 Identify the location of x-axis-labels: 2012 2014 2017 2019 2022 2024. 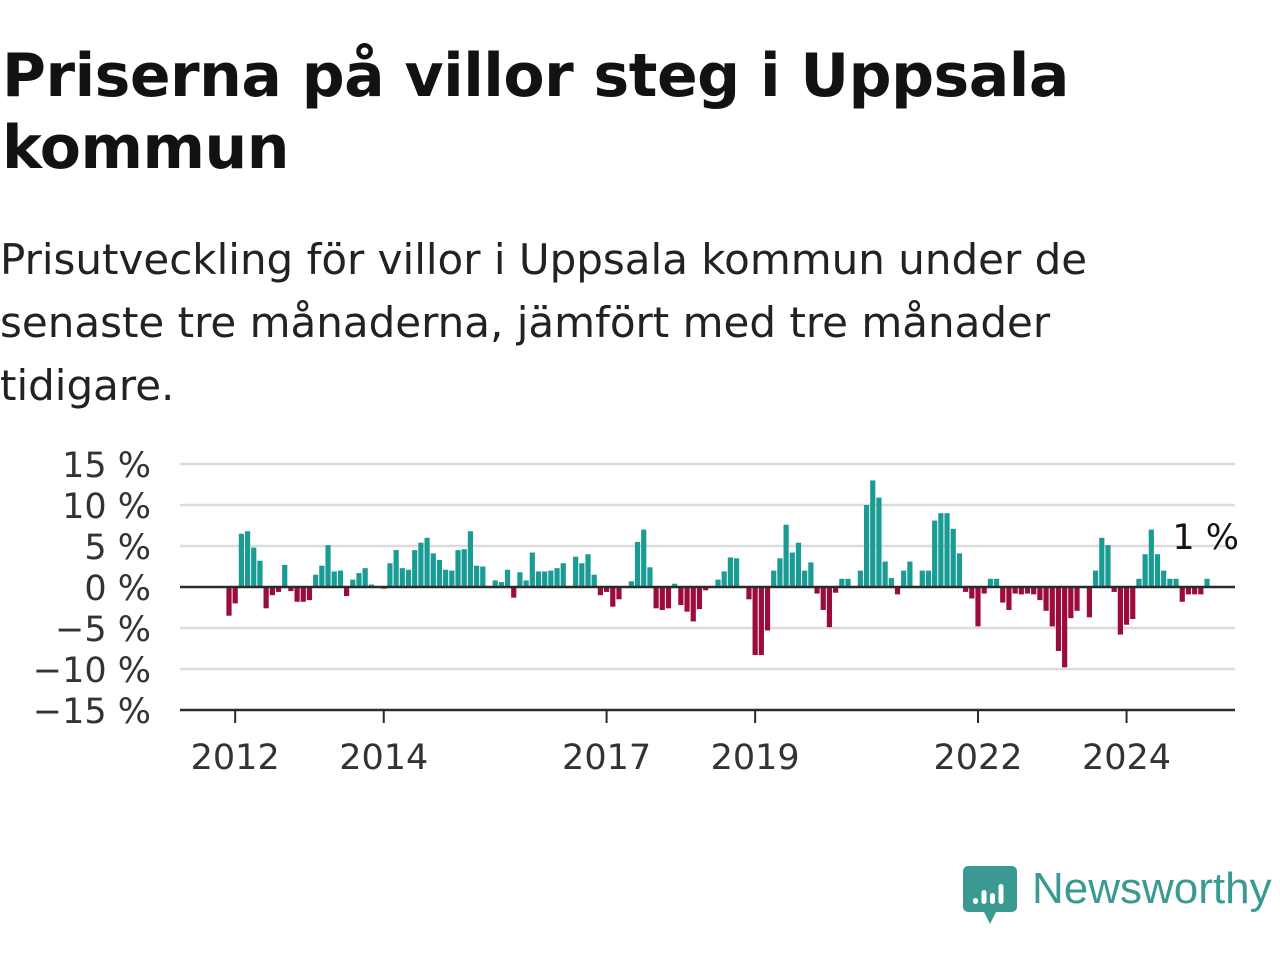
(681, 758).